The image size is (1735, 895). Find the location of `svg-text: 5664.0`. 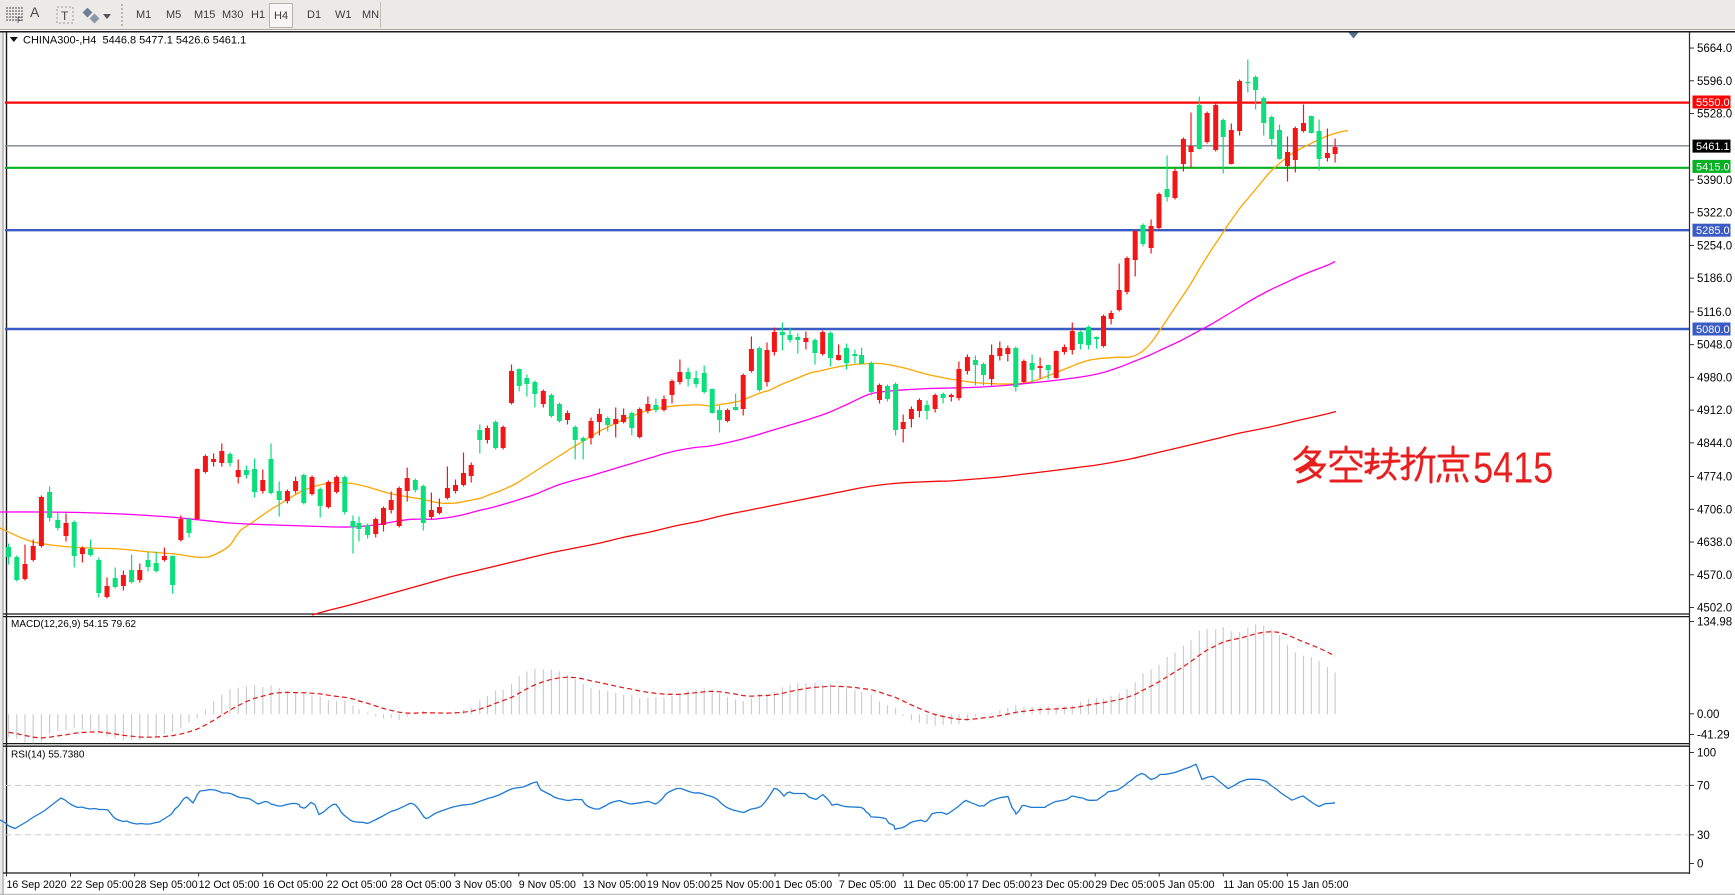

svg-text: 5664.0 is located at coordinates (1714, 49).